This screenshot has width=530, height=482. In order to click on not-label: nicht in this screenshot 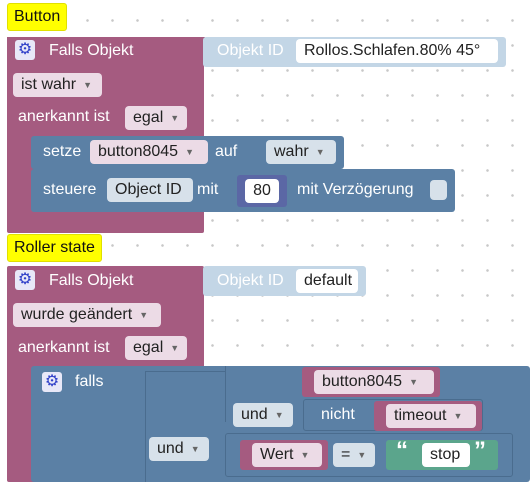, I will do `click(338, 414)`.